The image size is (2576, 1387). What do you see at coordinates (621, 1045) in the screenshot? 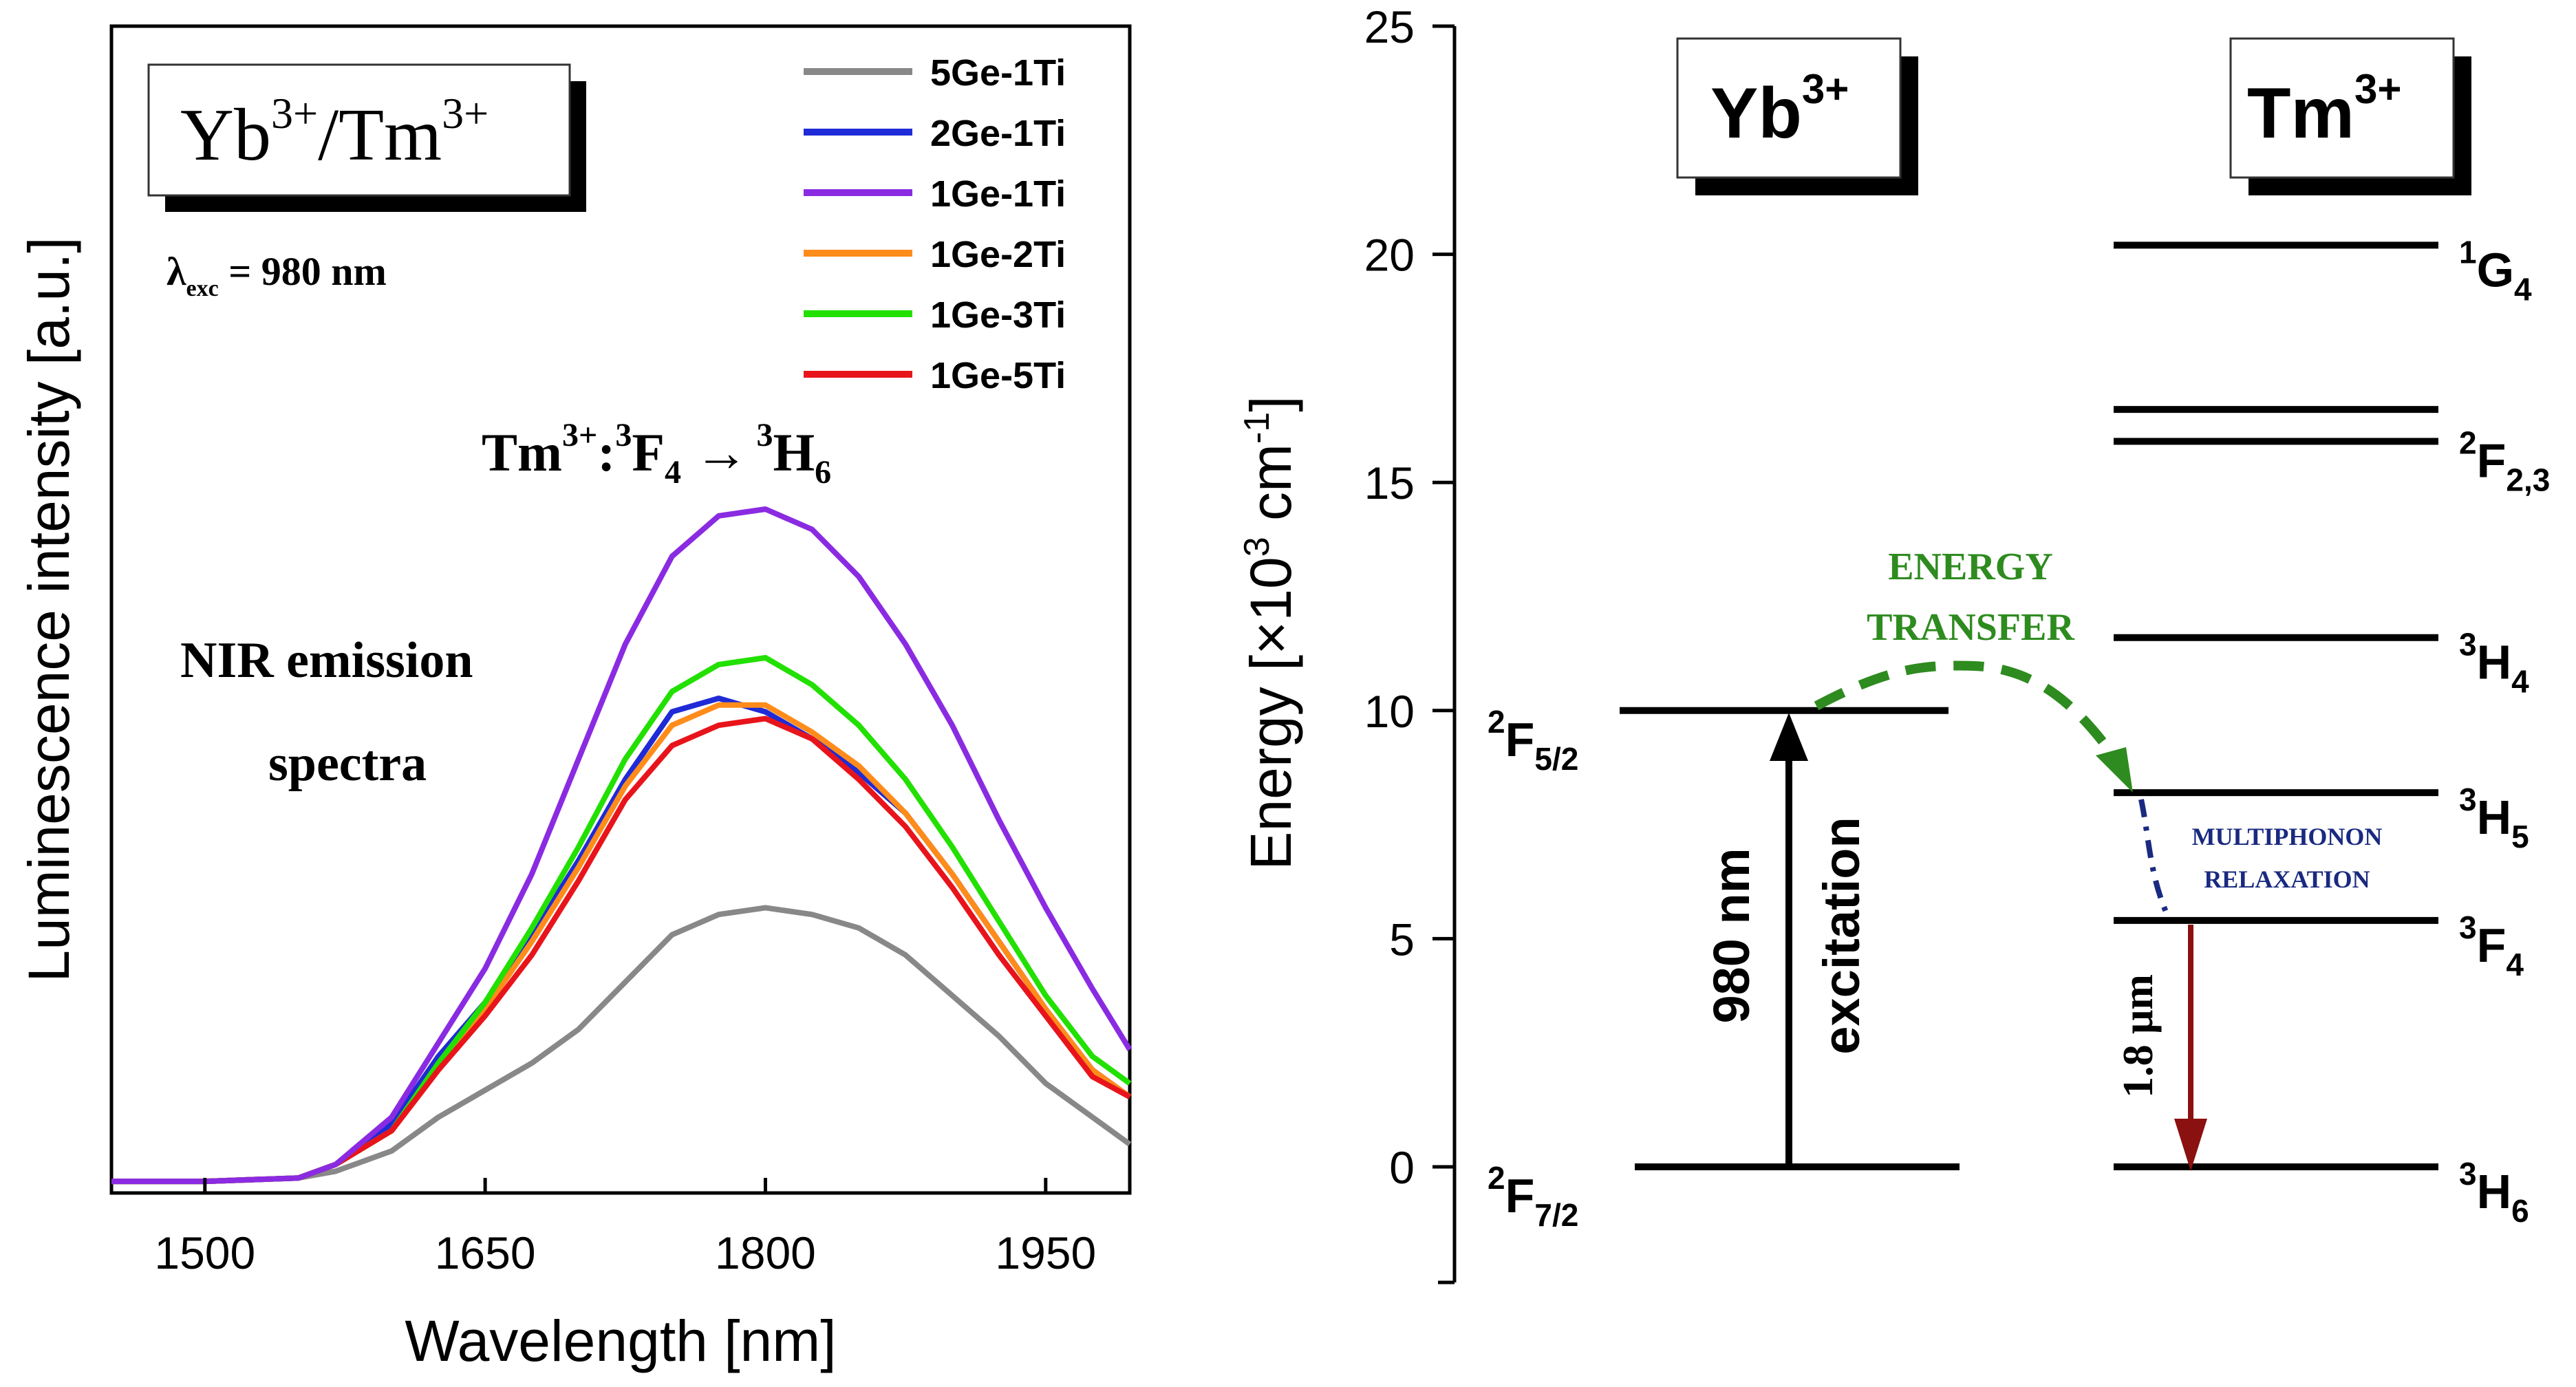
I see `series-line-5Ge-1Ti` at bounding box center [621, 1045].